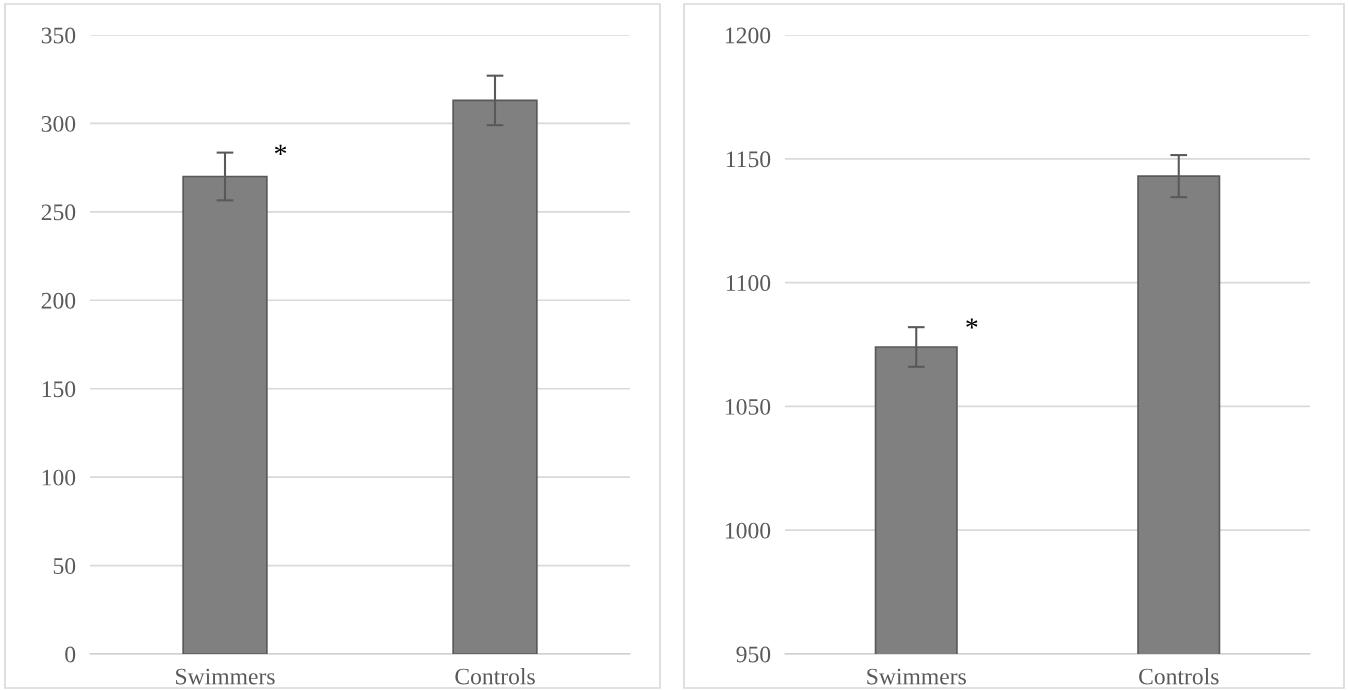  What do you see at coordinates (748, 283) in the screenshot?
I see `y-tick-label: 1100` at bounding box center [748, 283].